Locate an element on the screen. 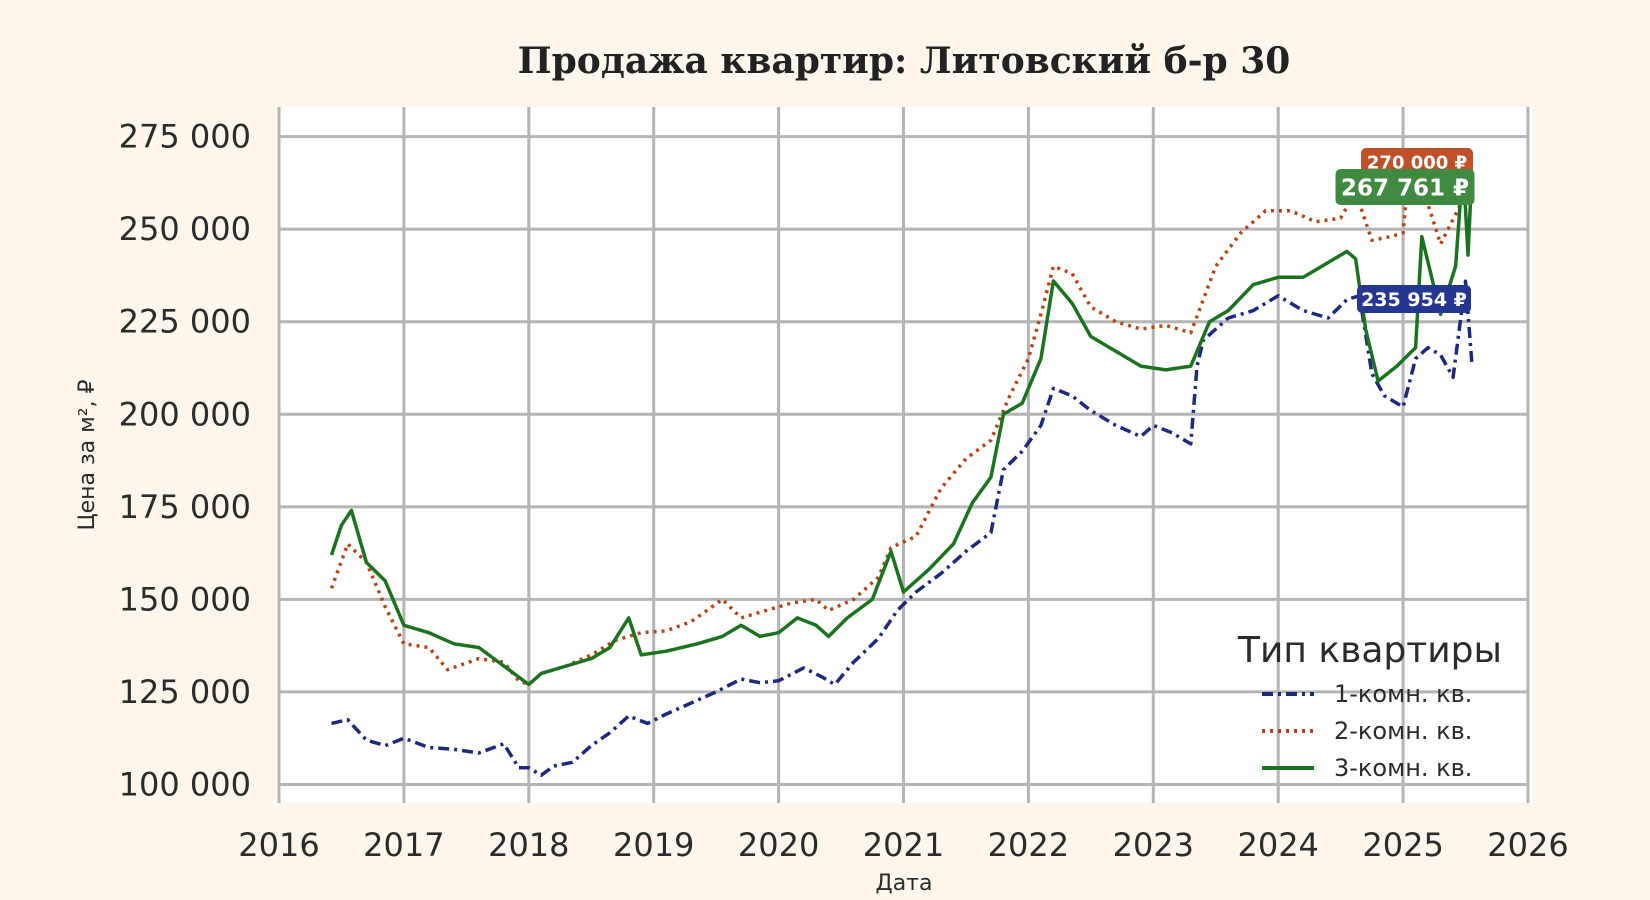  end-label-badge-2: 267 761 ₽ is located at coordinates (1405, 187).